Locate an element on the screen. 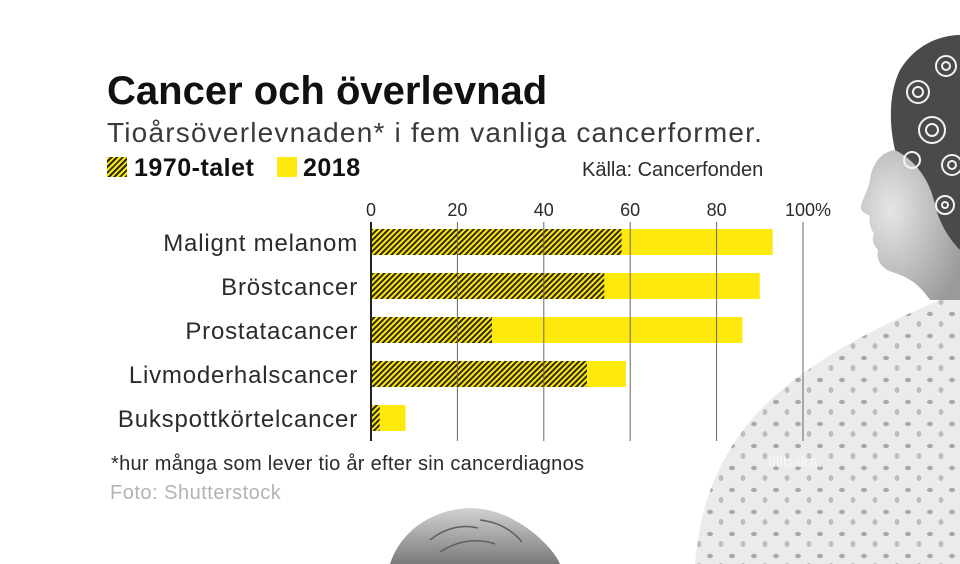 The width and height of the screenshot is (960, 564). bars-group is located at coordinates (572, 330).